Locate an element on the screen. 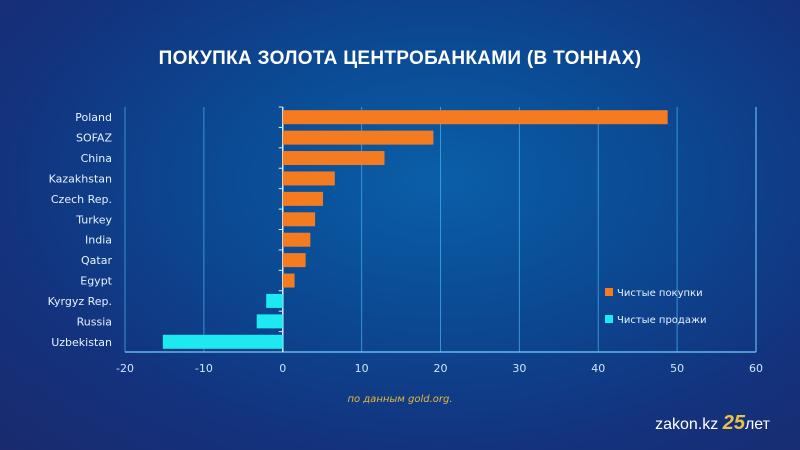 The image size is (800, 450). x-tick-label: 60 is located at coordinates (756, 368).